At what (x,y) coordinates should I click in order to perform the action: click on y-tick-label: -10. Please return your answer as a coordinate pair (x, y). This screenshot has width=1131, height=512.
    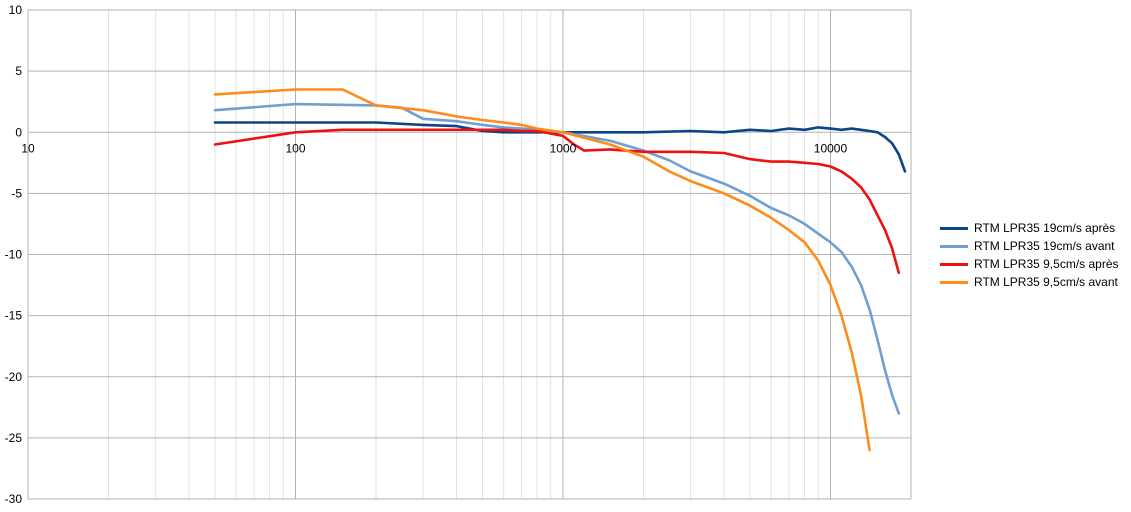
    Looking at the image, I should click on (14, 255).